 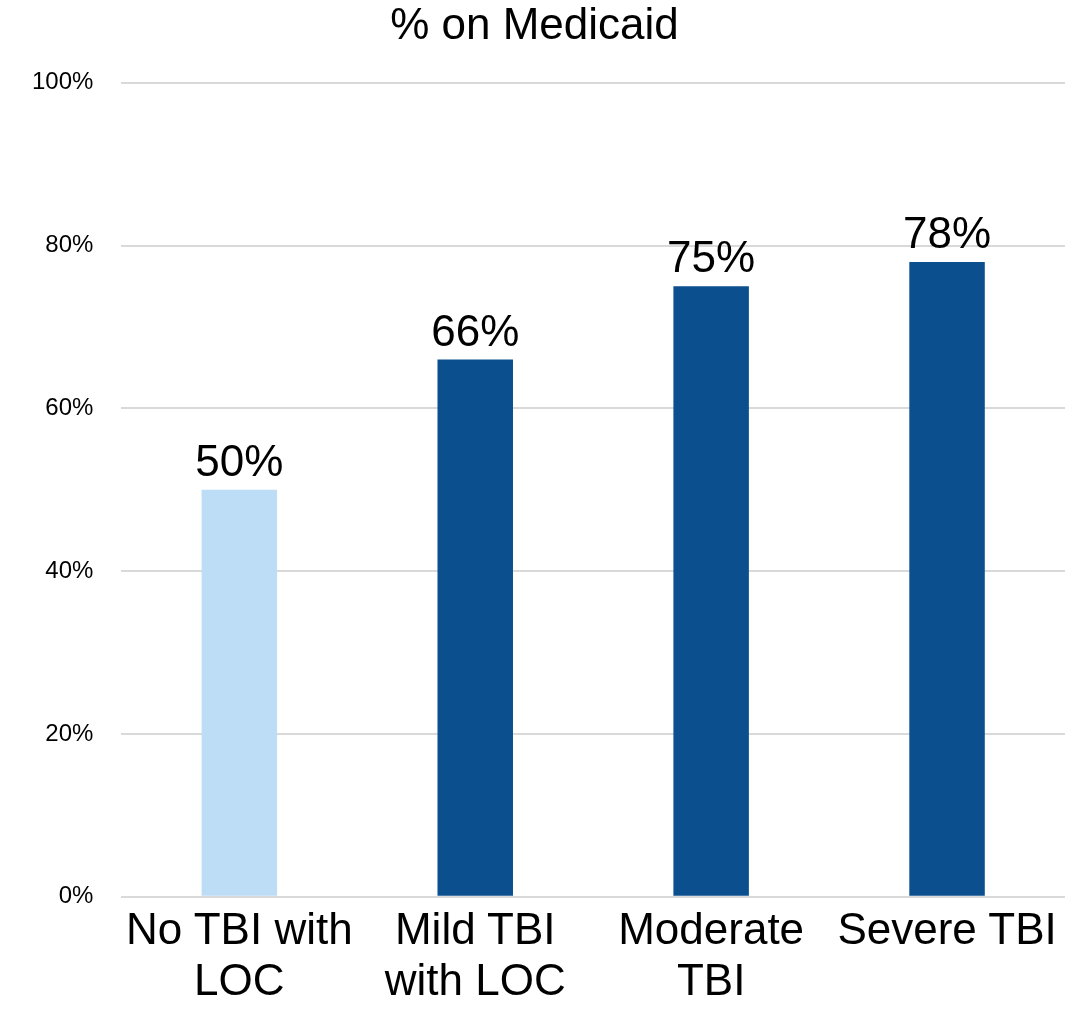 What do you see at coordinates (239, 460) in the screenshot?
I see `data-label: 50%` at bounding box center [239, 460].